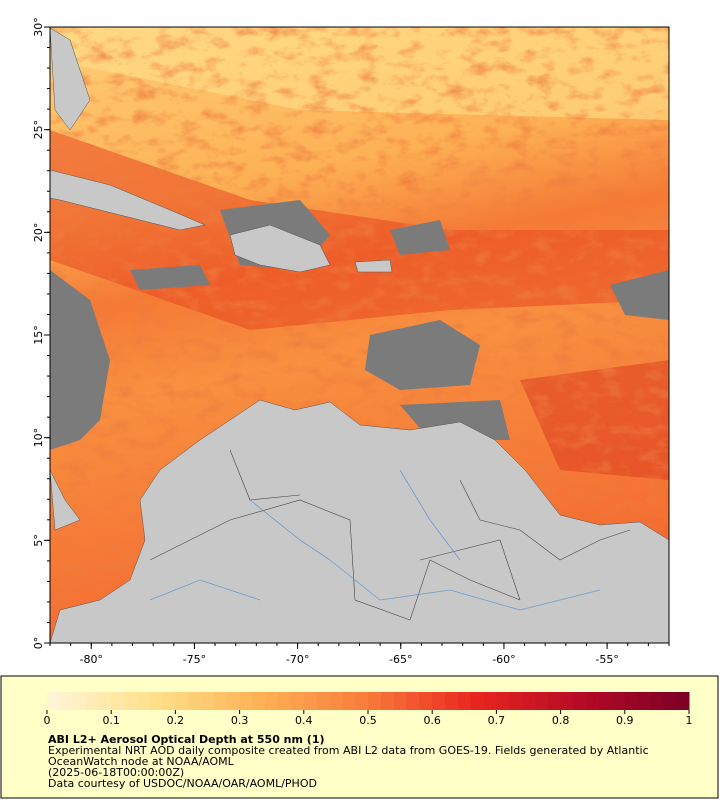  Describe the element at coordinates (141, 761) in the screenshot. I see `caption-line: OceanWatch node at NOAA/AOML` at that location.